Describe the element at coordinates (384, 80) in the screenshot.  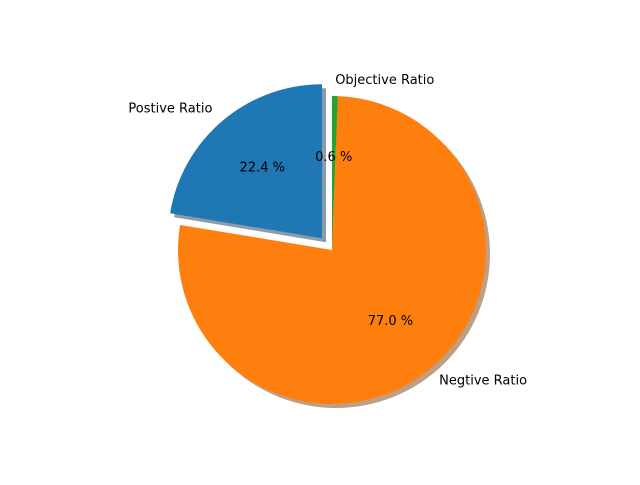
I see `slice-label-objective-ratio: Objective Ratio` at that location.